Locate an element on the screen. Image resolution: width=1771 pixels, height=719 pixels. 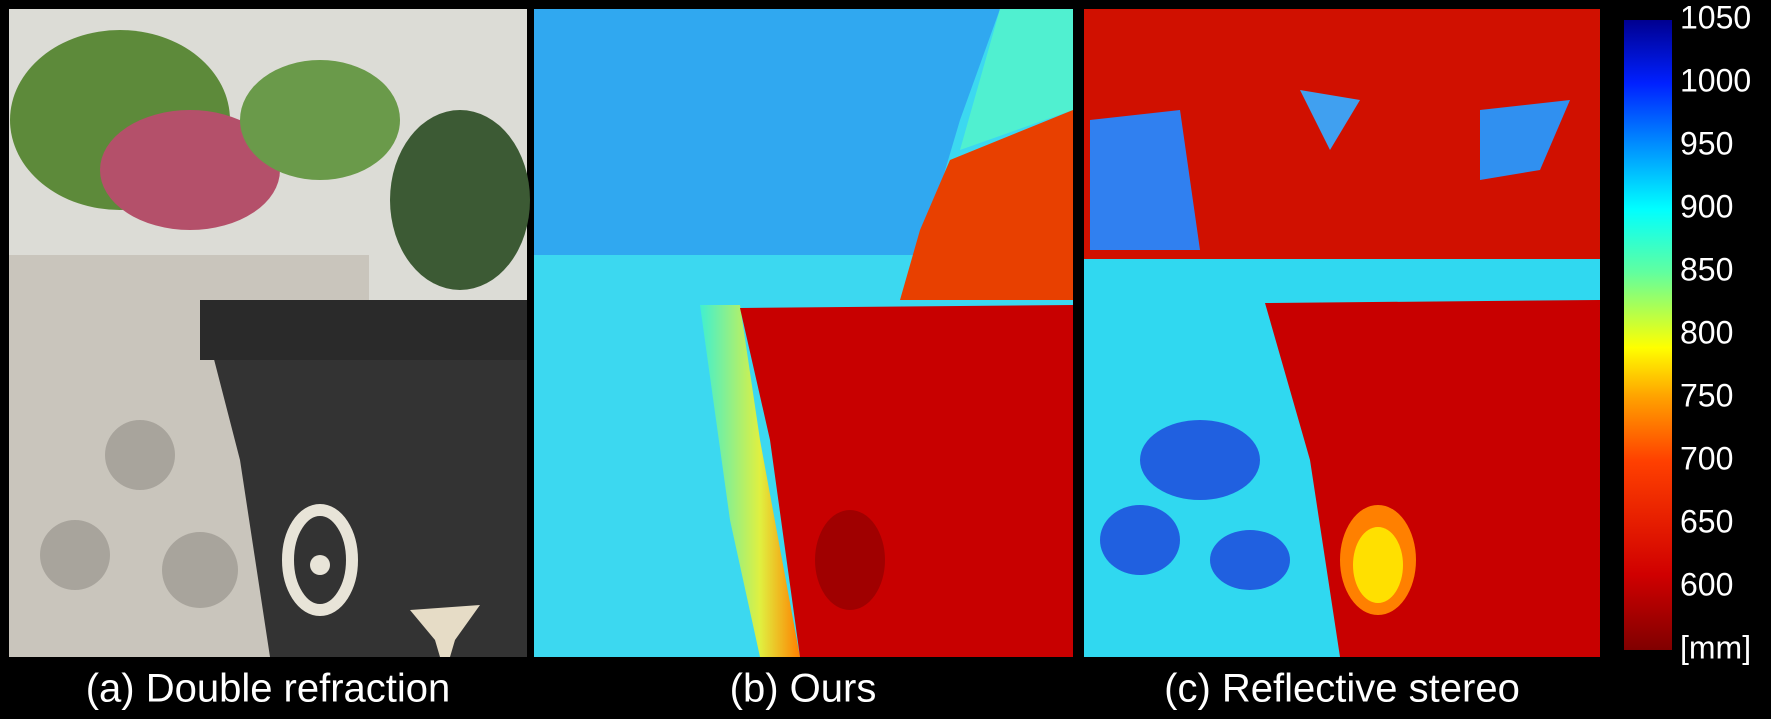
colorbar-unit: [mm] is located at coordinates (1715, 647).